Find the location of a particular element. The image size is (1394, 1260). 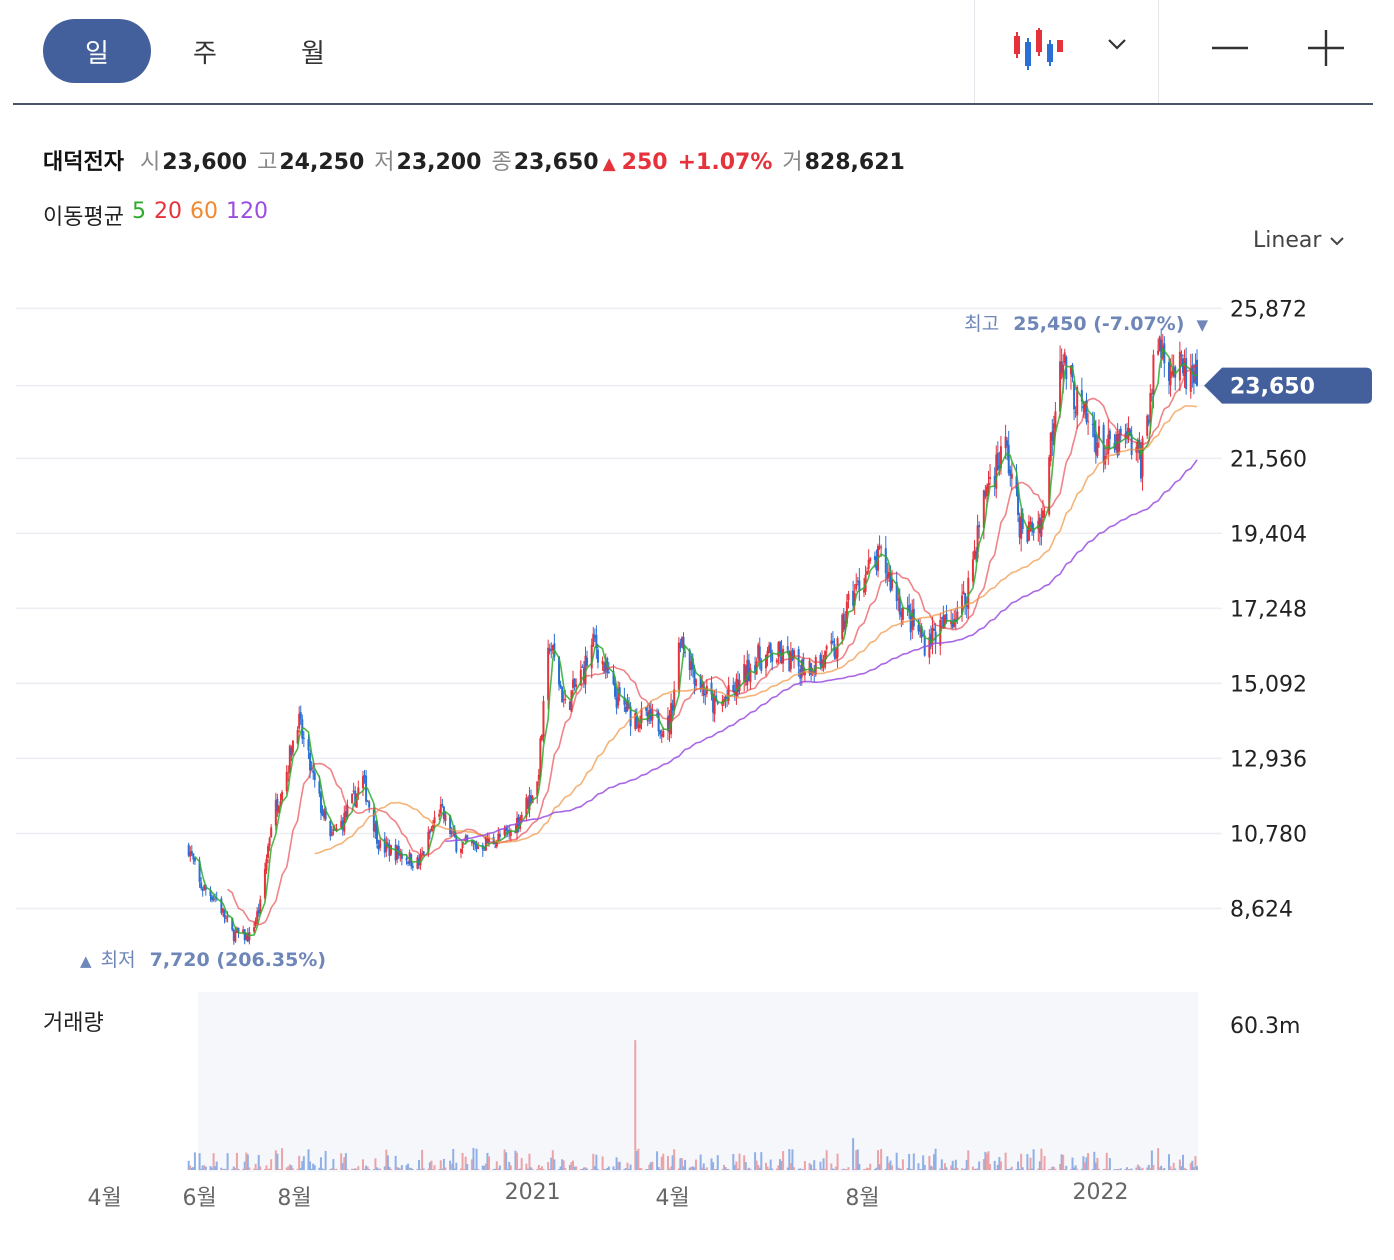

tab-week: 주 is located at coordinates (205, 53).